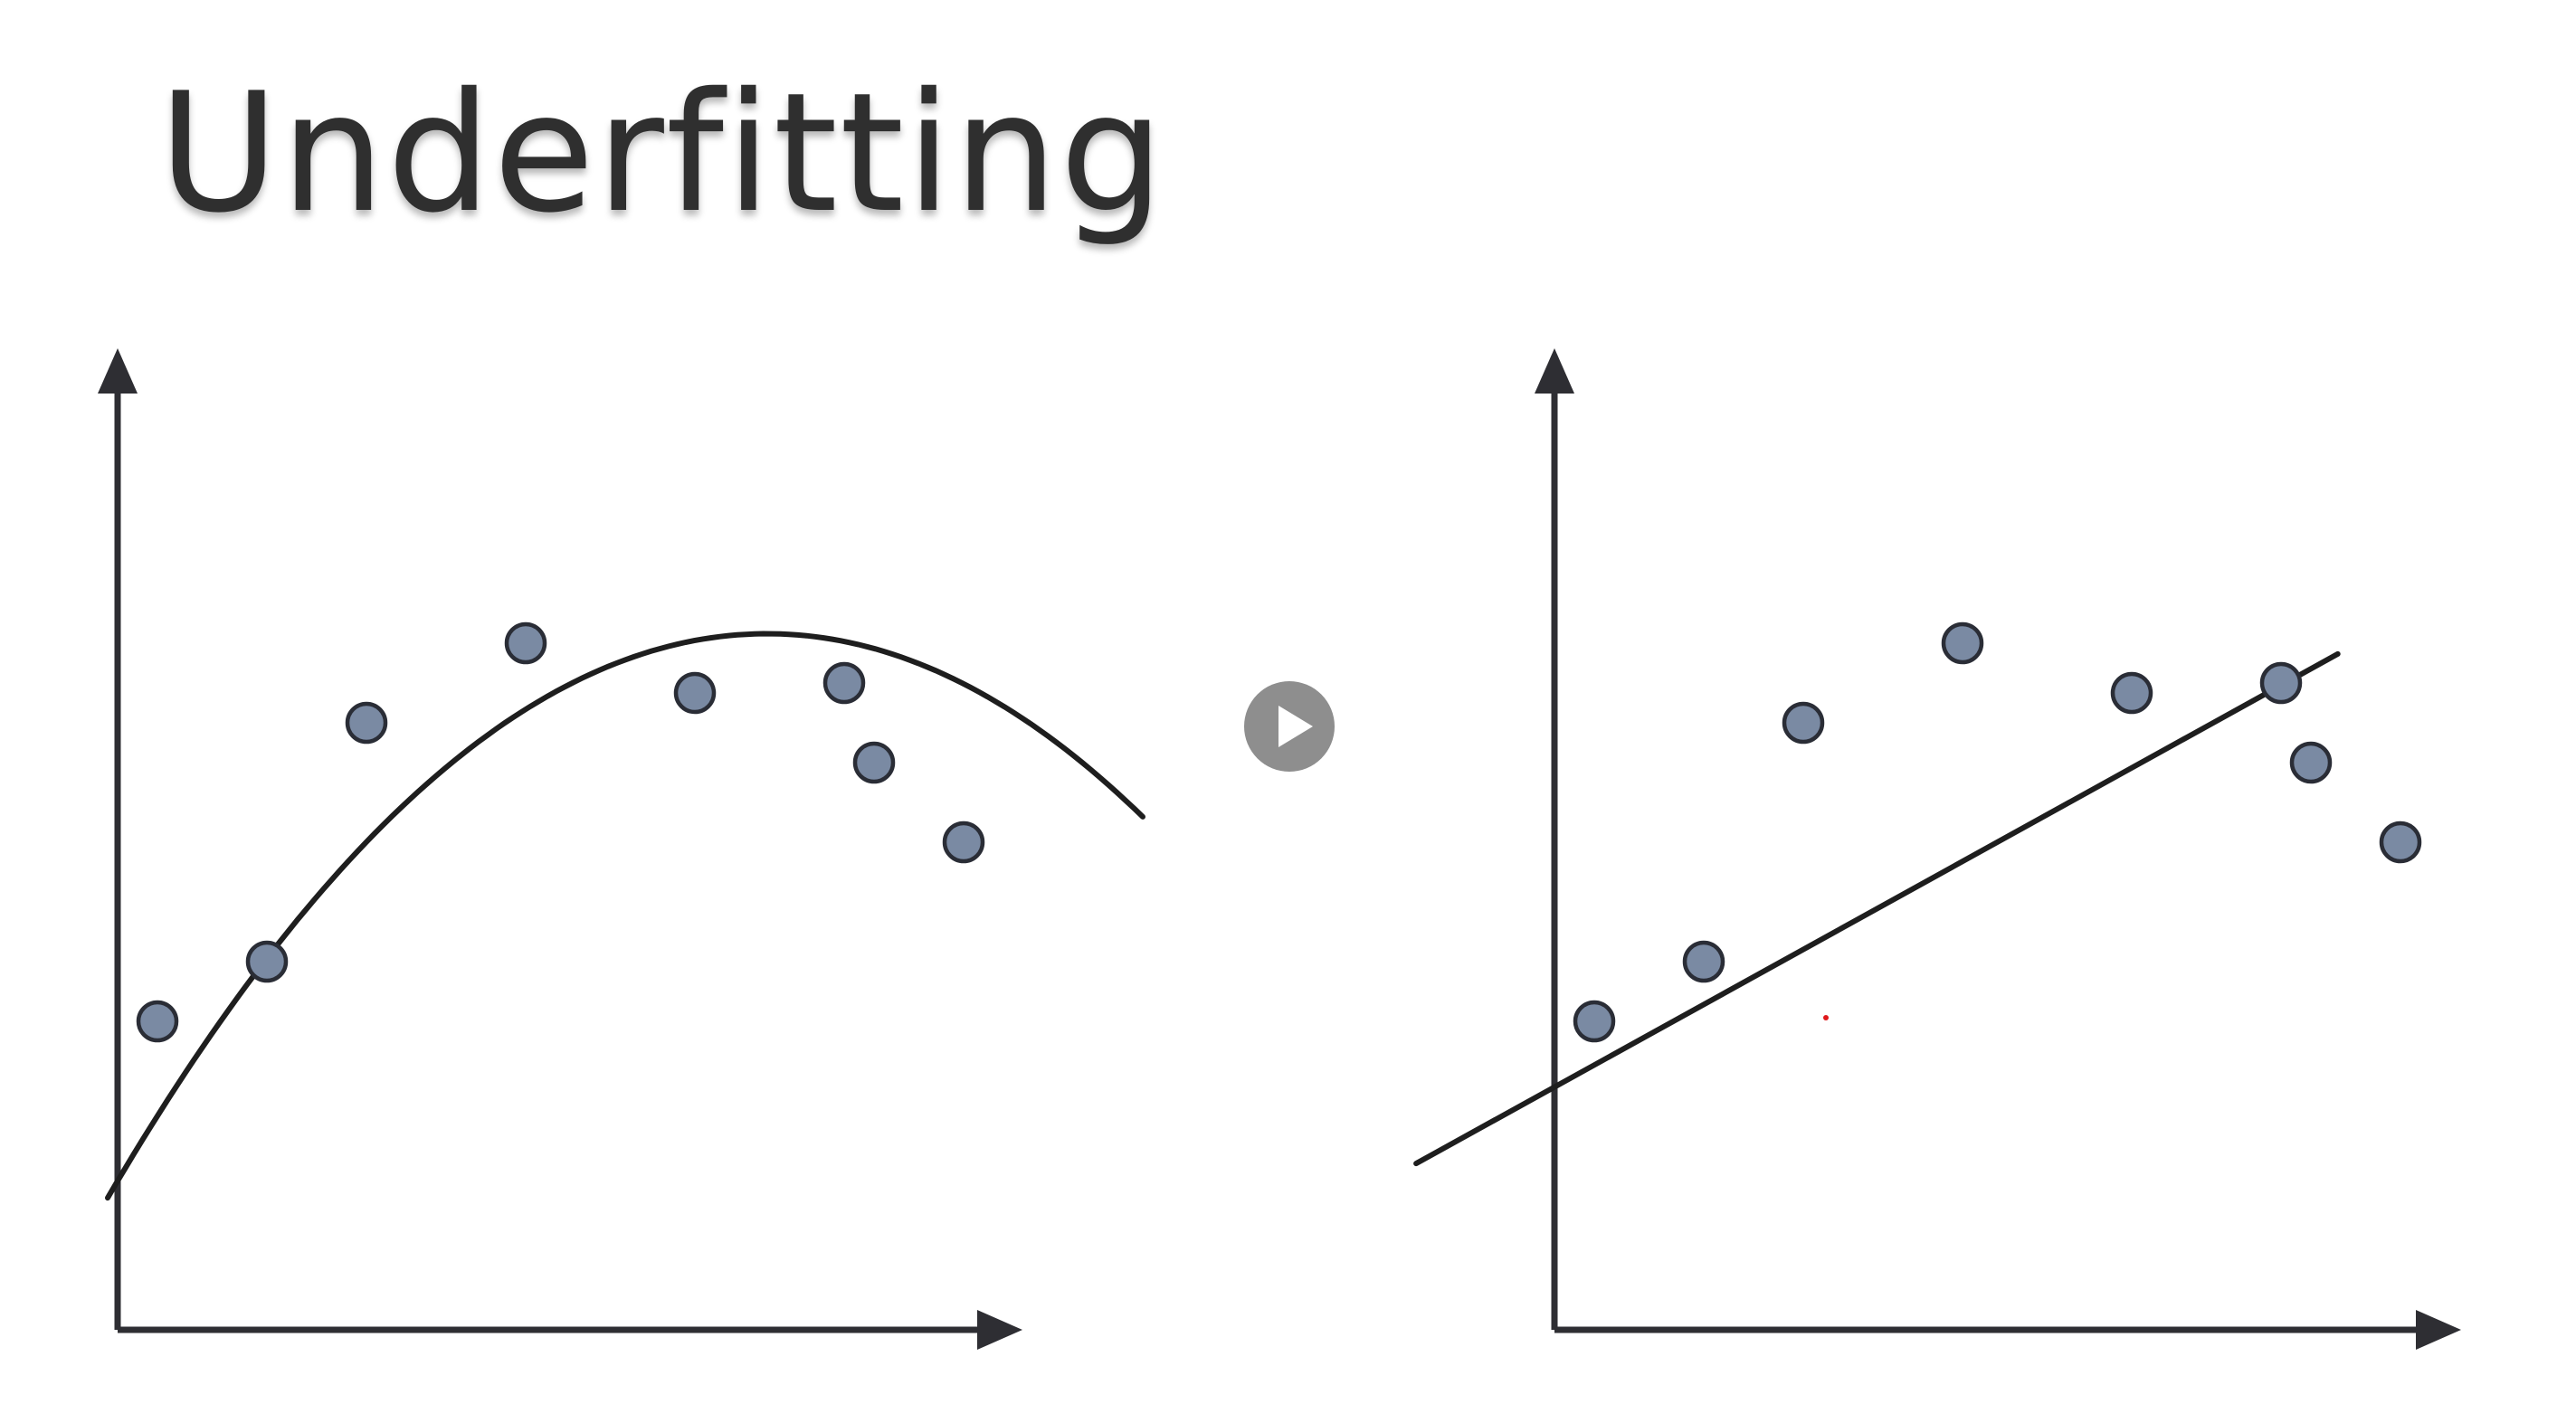 The image size is (2576, 1404). I want to click on stray-marker-dot, so click(1826, 1017).